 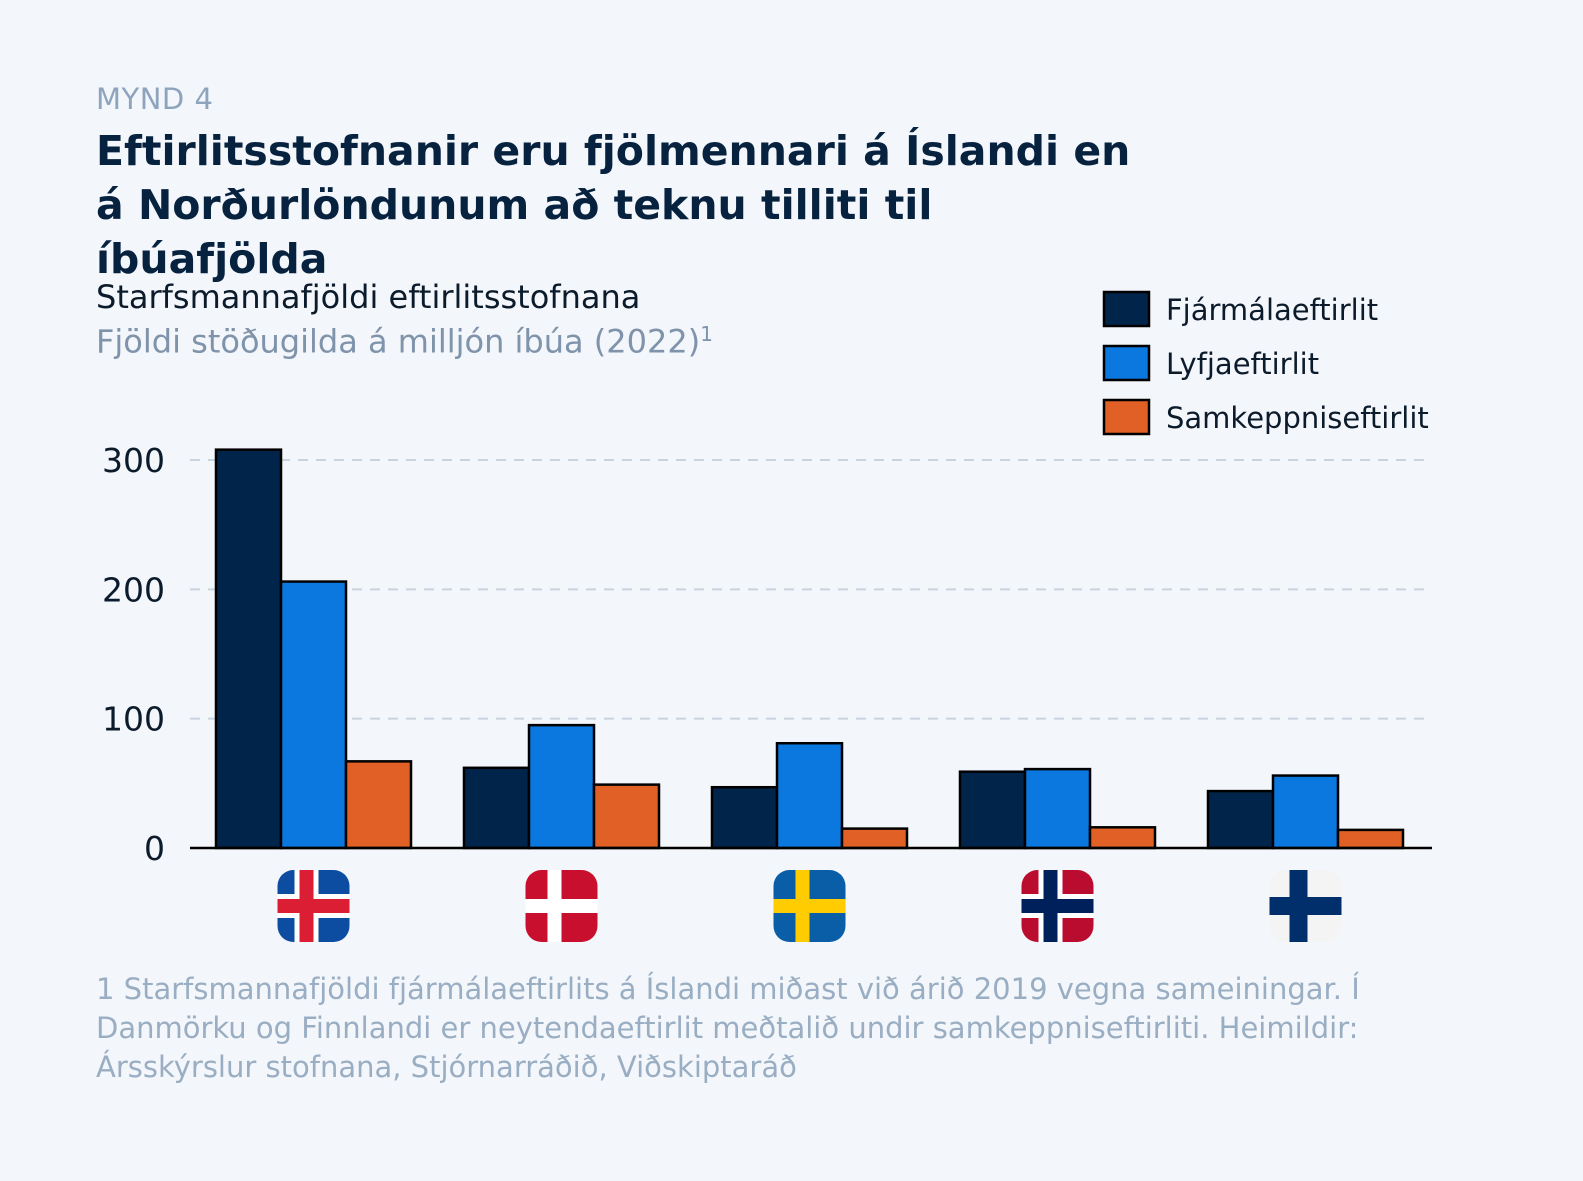 I want to click on y-tick-label: 200, so click(x=133, y=589).